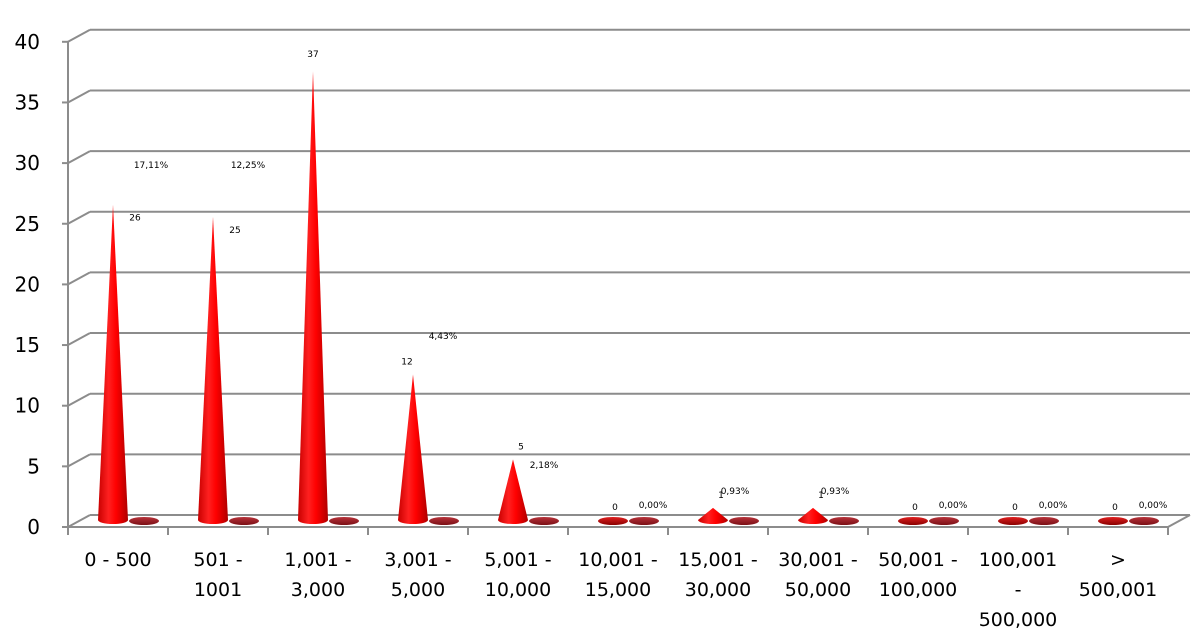  Describe the element at coordinates (717, 560) in the screenshot. I see `x-tick-label: 15,001 -` at that location.